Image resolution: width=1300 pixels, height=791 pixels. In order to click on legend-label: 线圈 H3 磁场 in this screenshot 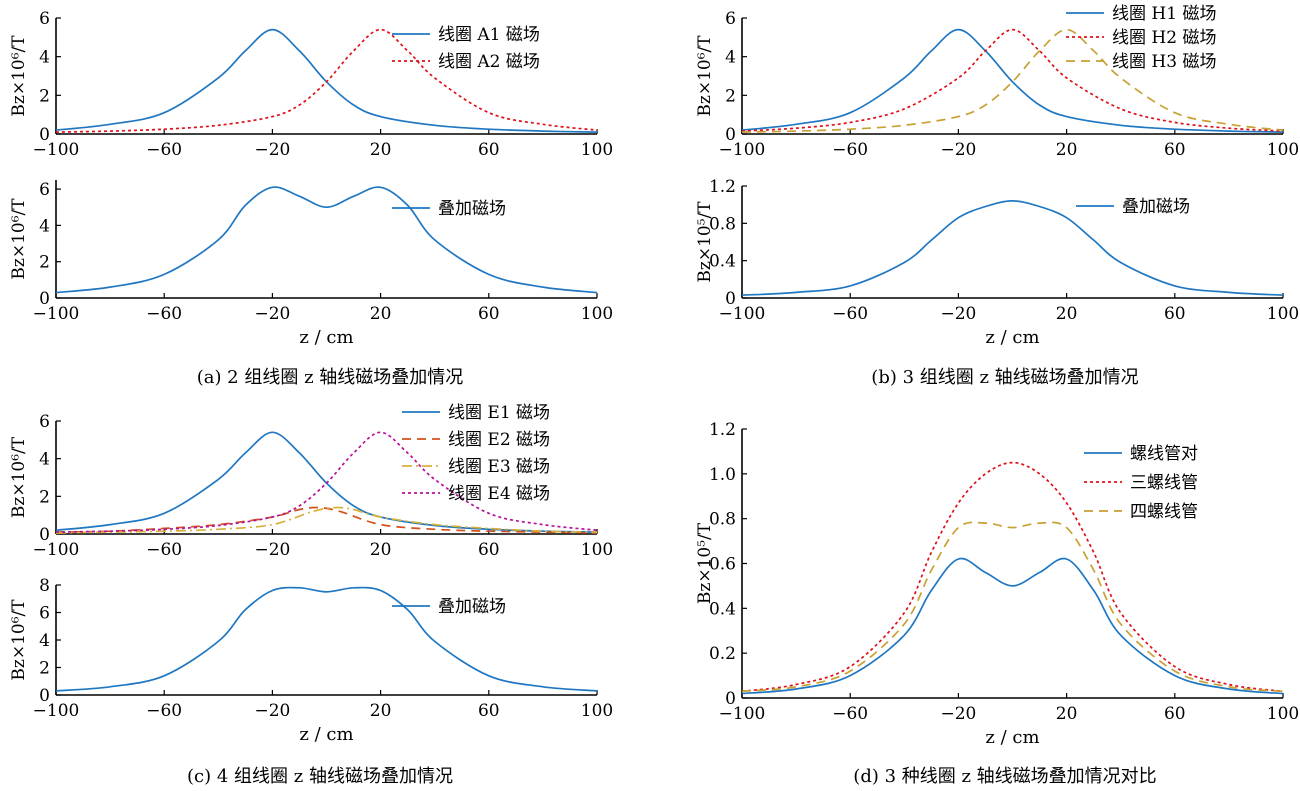, I will do `click(1164, 62)`.